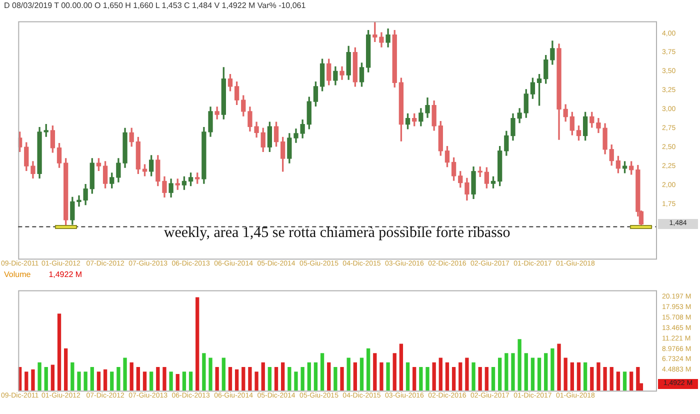 The width and height of the screenshot is (700, 414). I want to click on text: D 08/03/2019 T 00.00.00 O 1,650 H 1,660 L 1,453 C 1,484 V 1,4922 M Var% -10,061, so click(155, 5).